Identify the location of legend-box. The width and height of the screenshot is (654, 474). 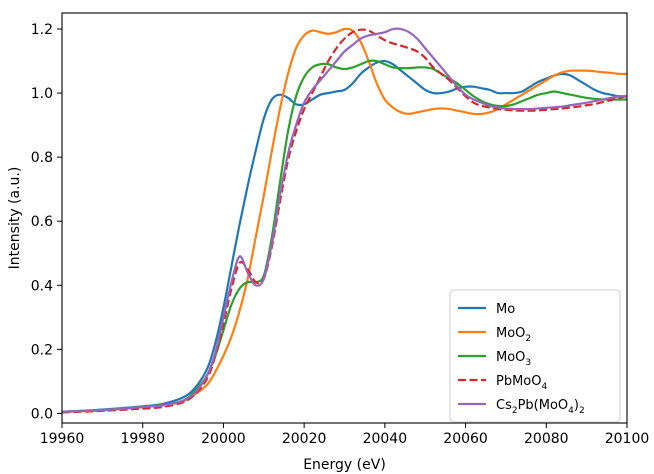
(535, 356).